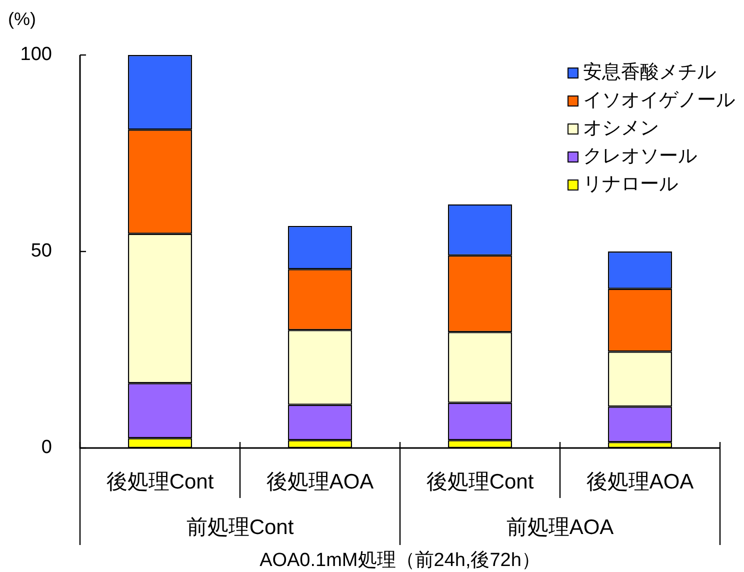 The height and width of the screenshot is (572, 744). Describe the element at coordinates (46, 447) in the screenshot. I see `y-tick-label: 0` at that location.